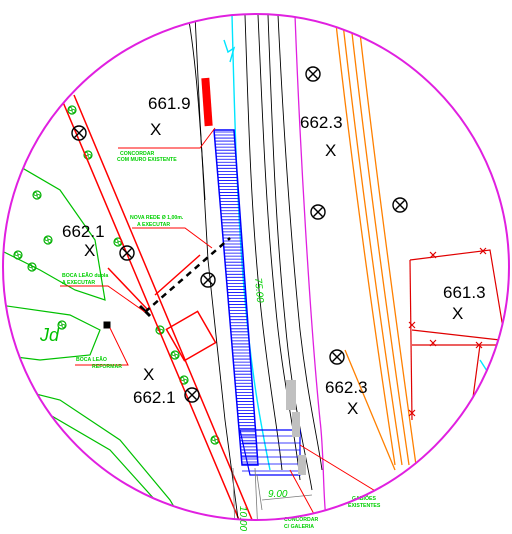 This screenshot has height=534, width=512. I want to click on note-boca-dupla-line1: BOCA LEÃO dupla, so click(85, 275).